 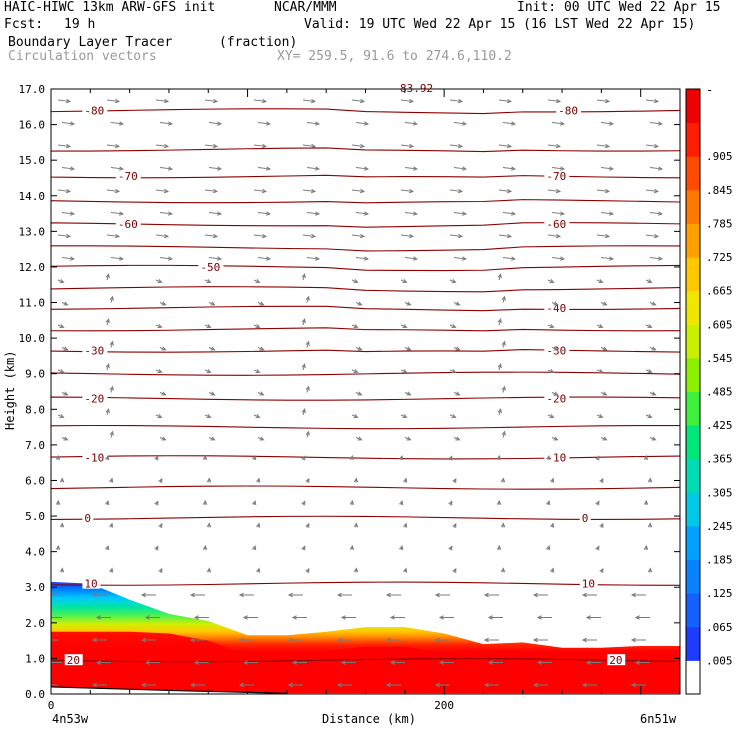 I want to click on field-name: Boundary Layer Tracer, so click(x=90, y=42).